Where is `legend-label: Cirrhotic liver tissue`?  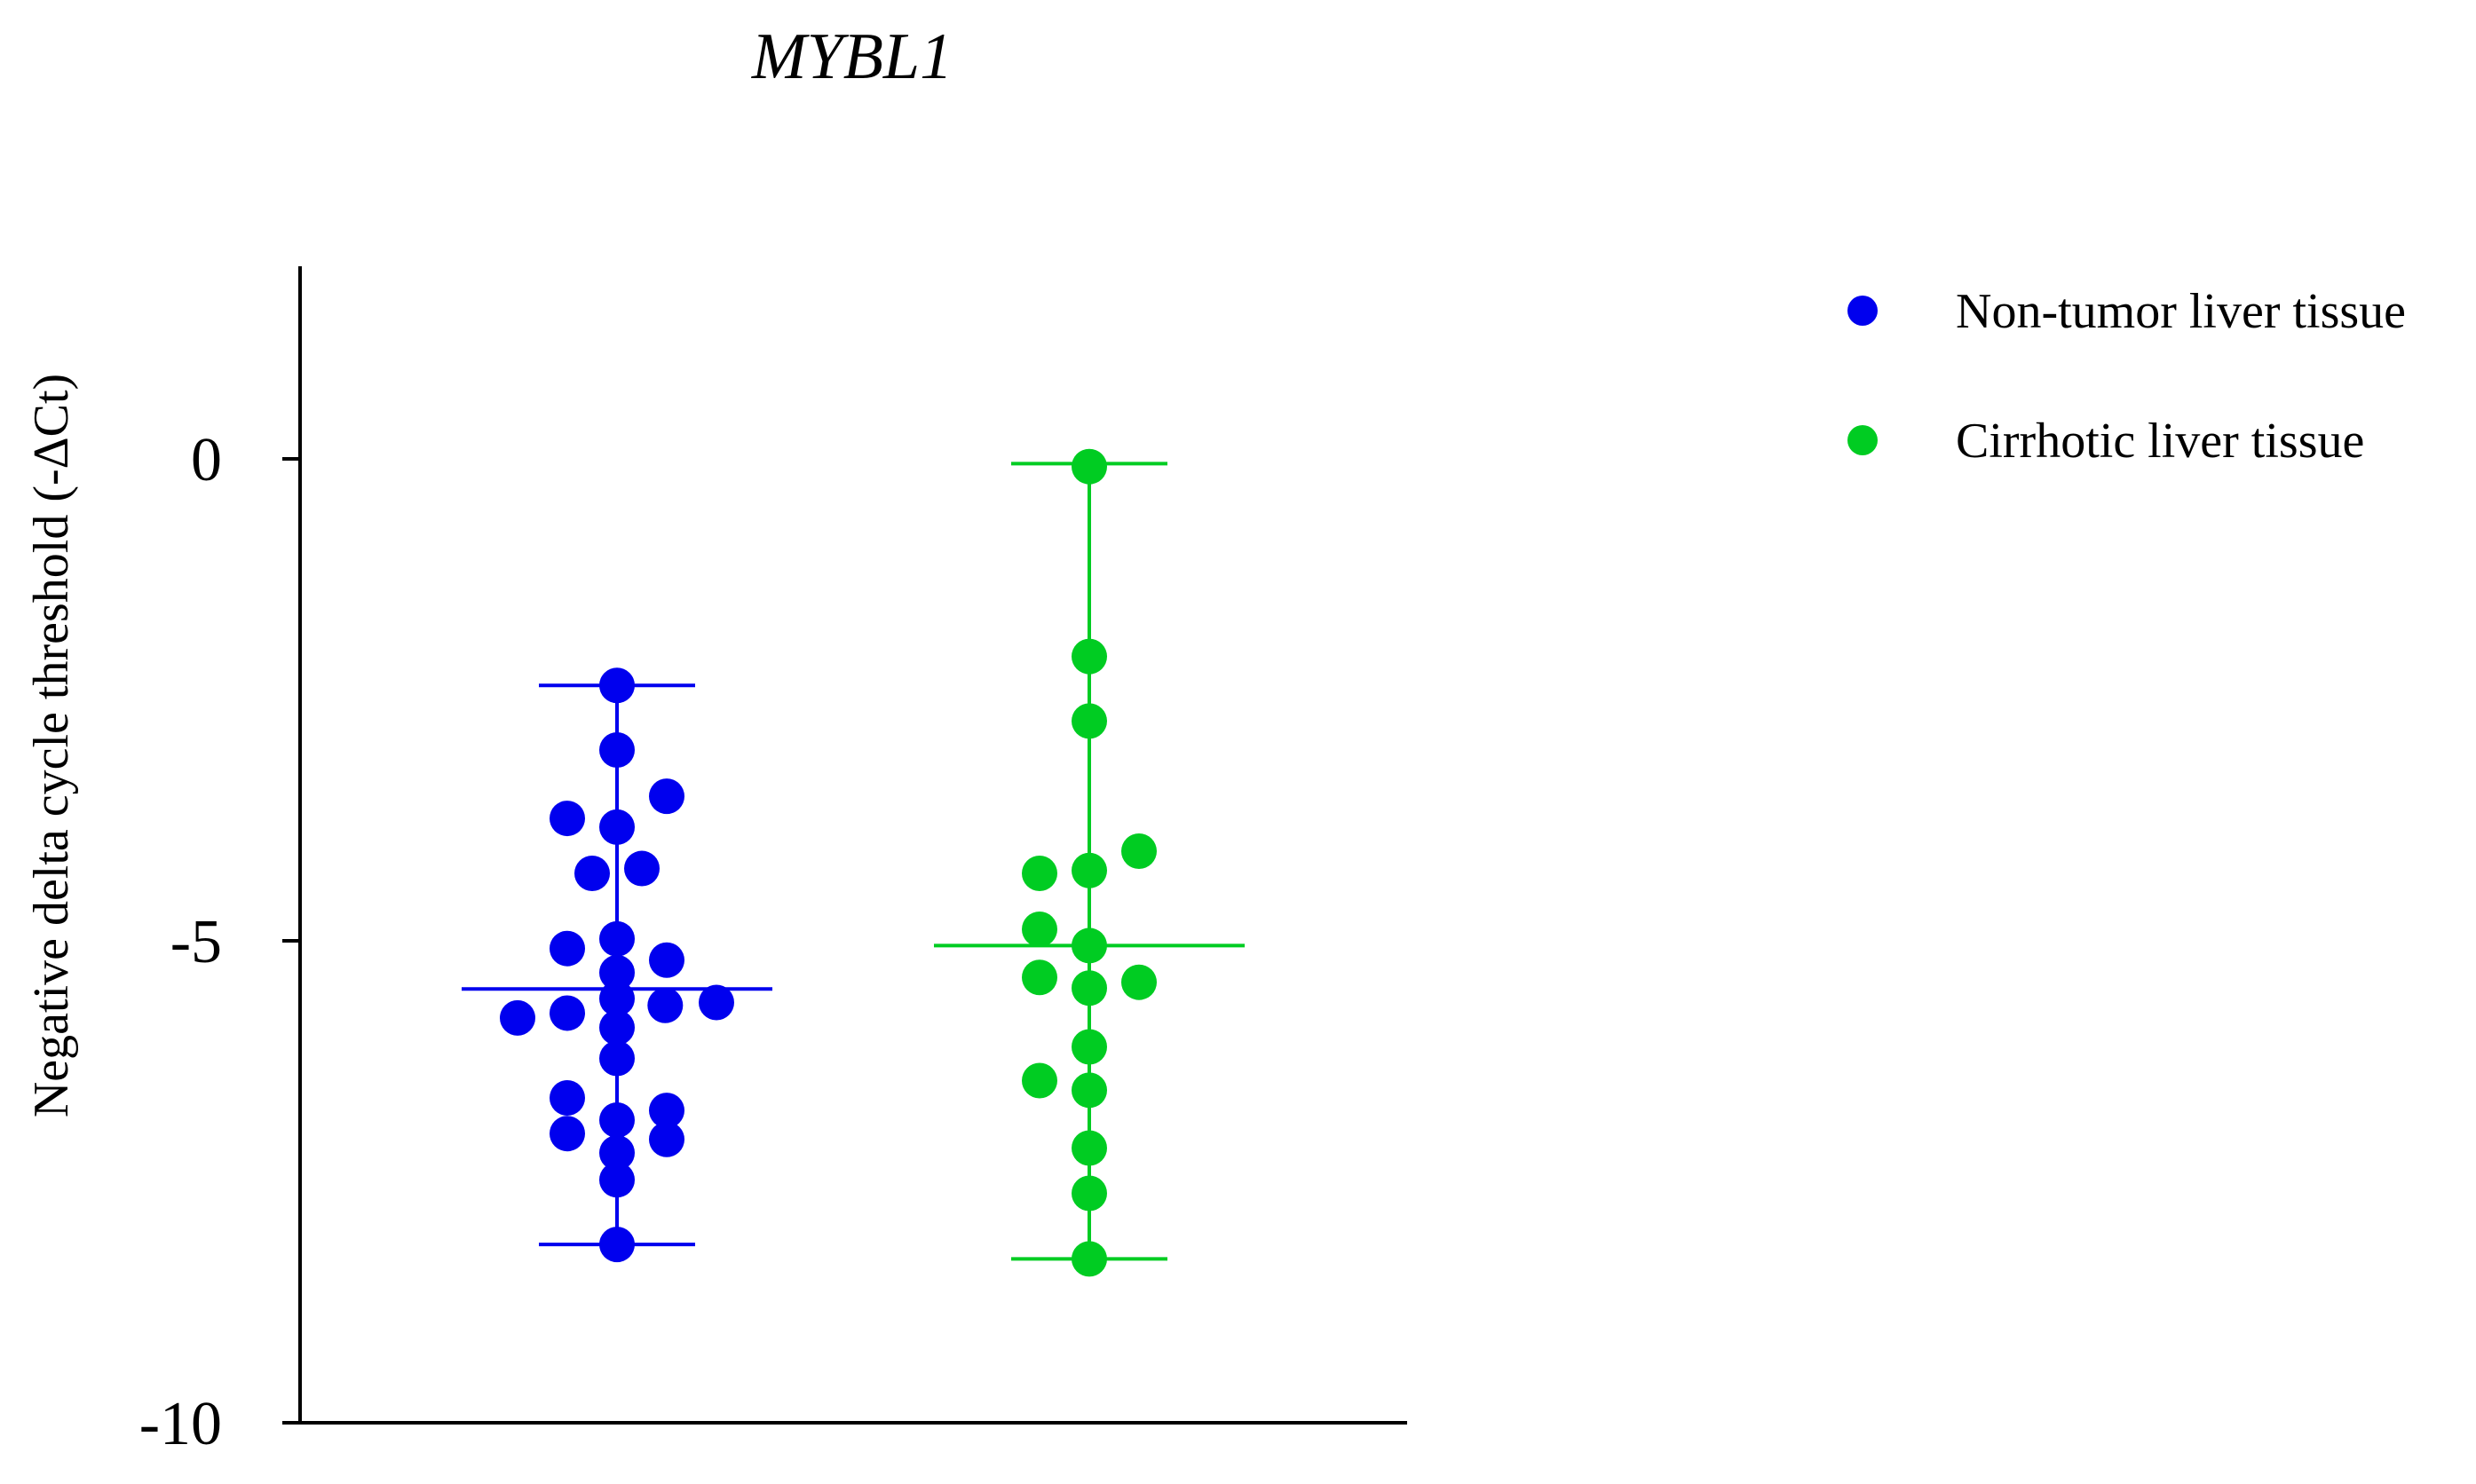 legend-label: Cirrhotic liver tissue is located at coordinates (2160, 442).